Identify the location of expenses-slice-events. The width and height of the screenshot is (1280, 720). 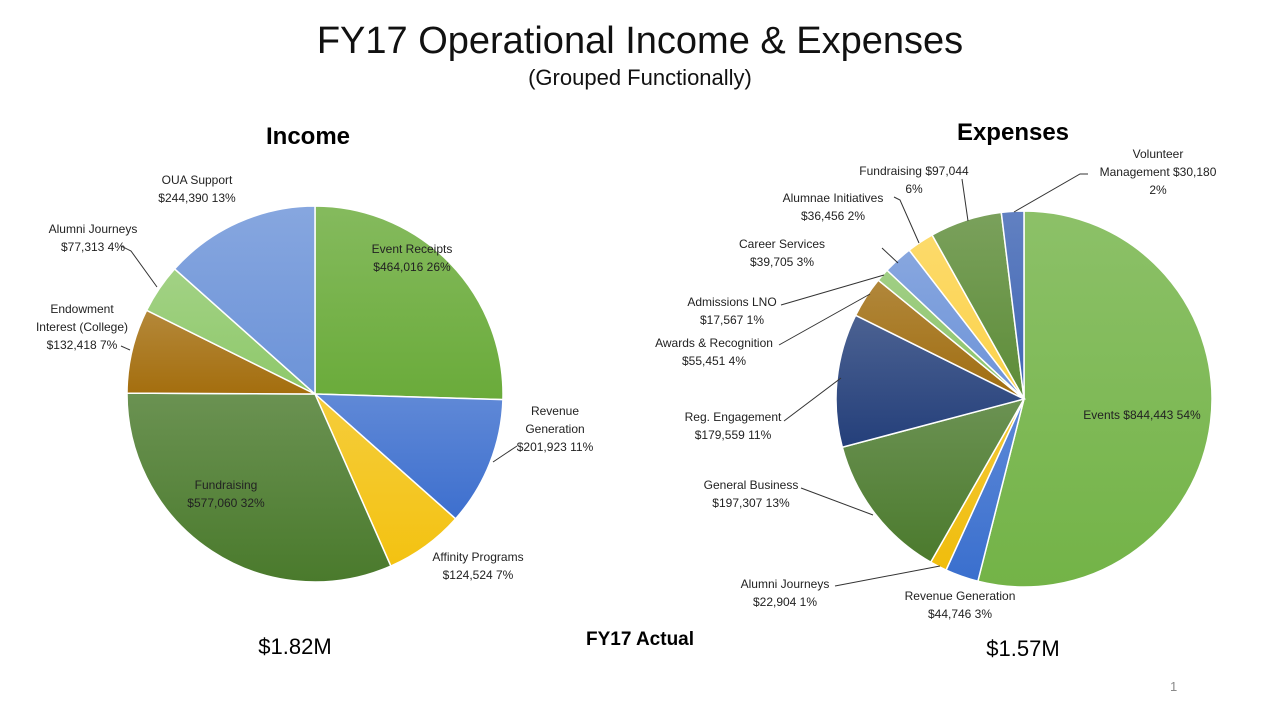
(1094, 399).